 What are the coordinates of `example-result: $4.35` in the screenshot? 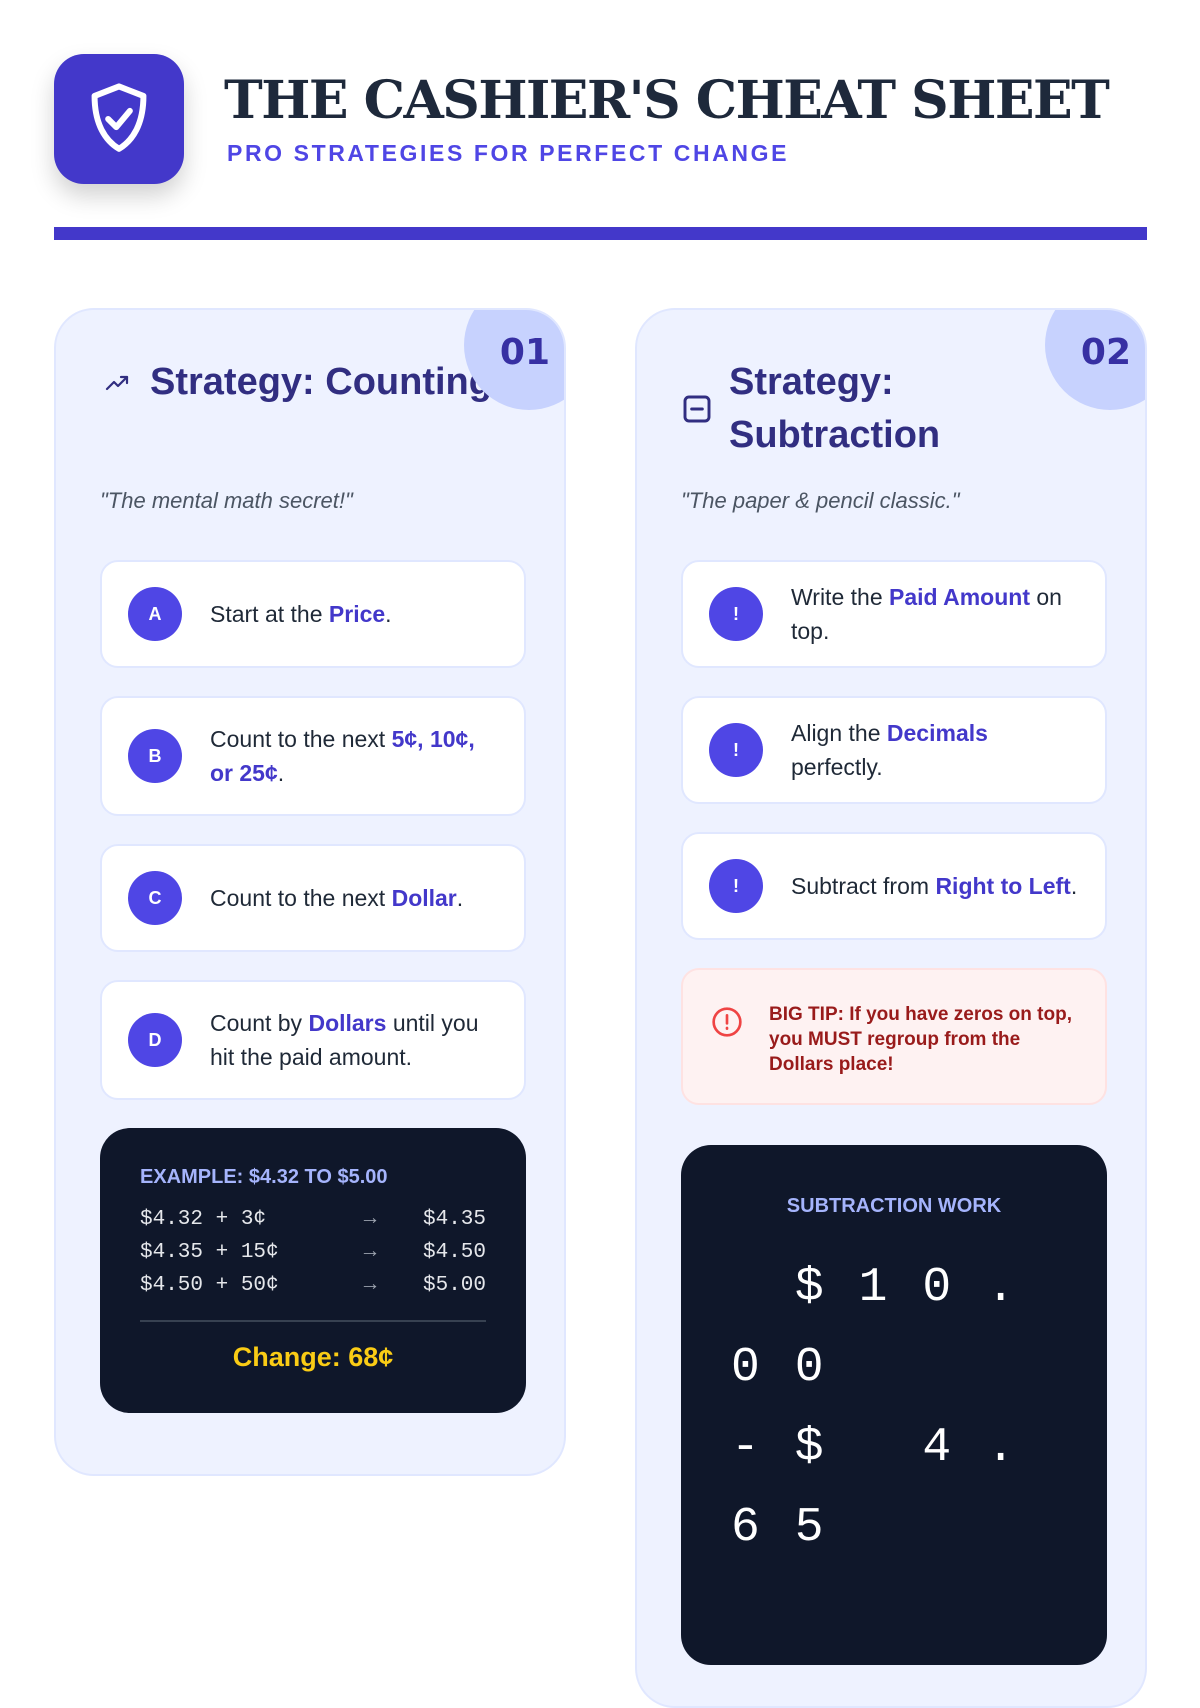 It's located at (454, 1219).